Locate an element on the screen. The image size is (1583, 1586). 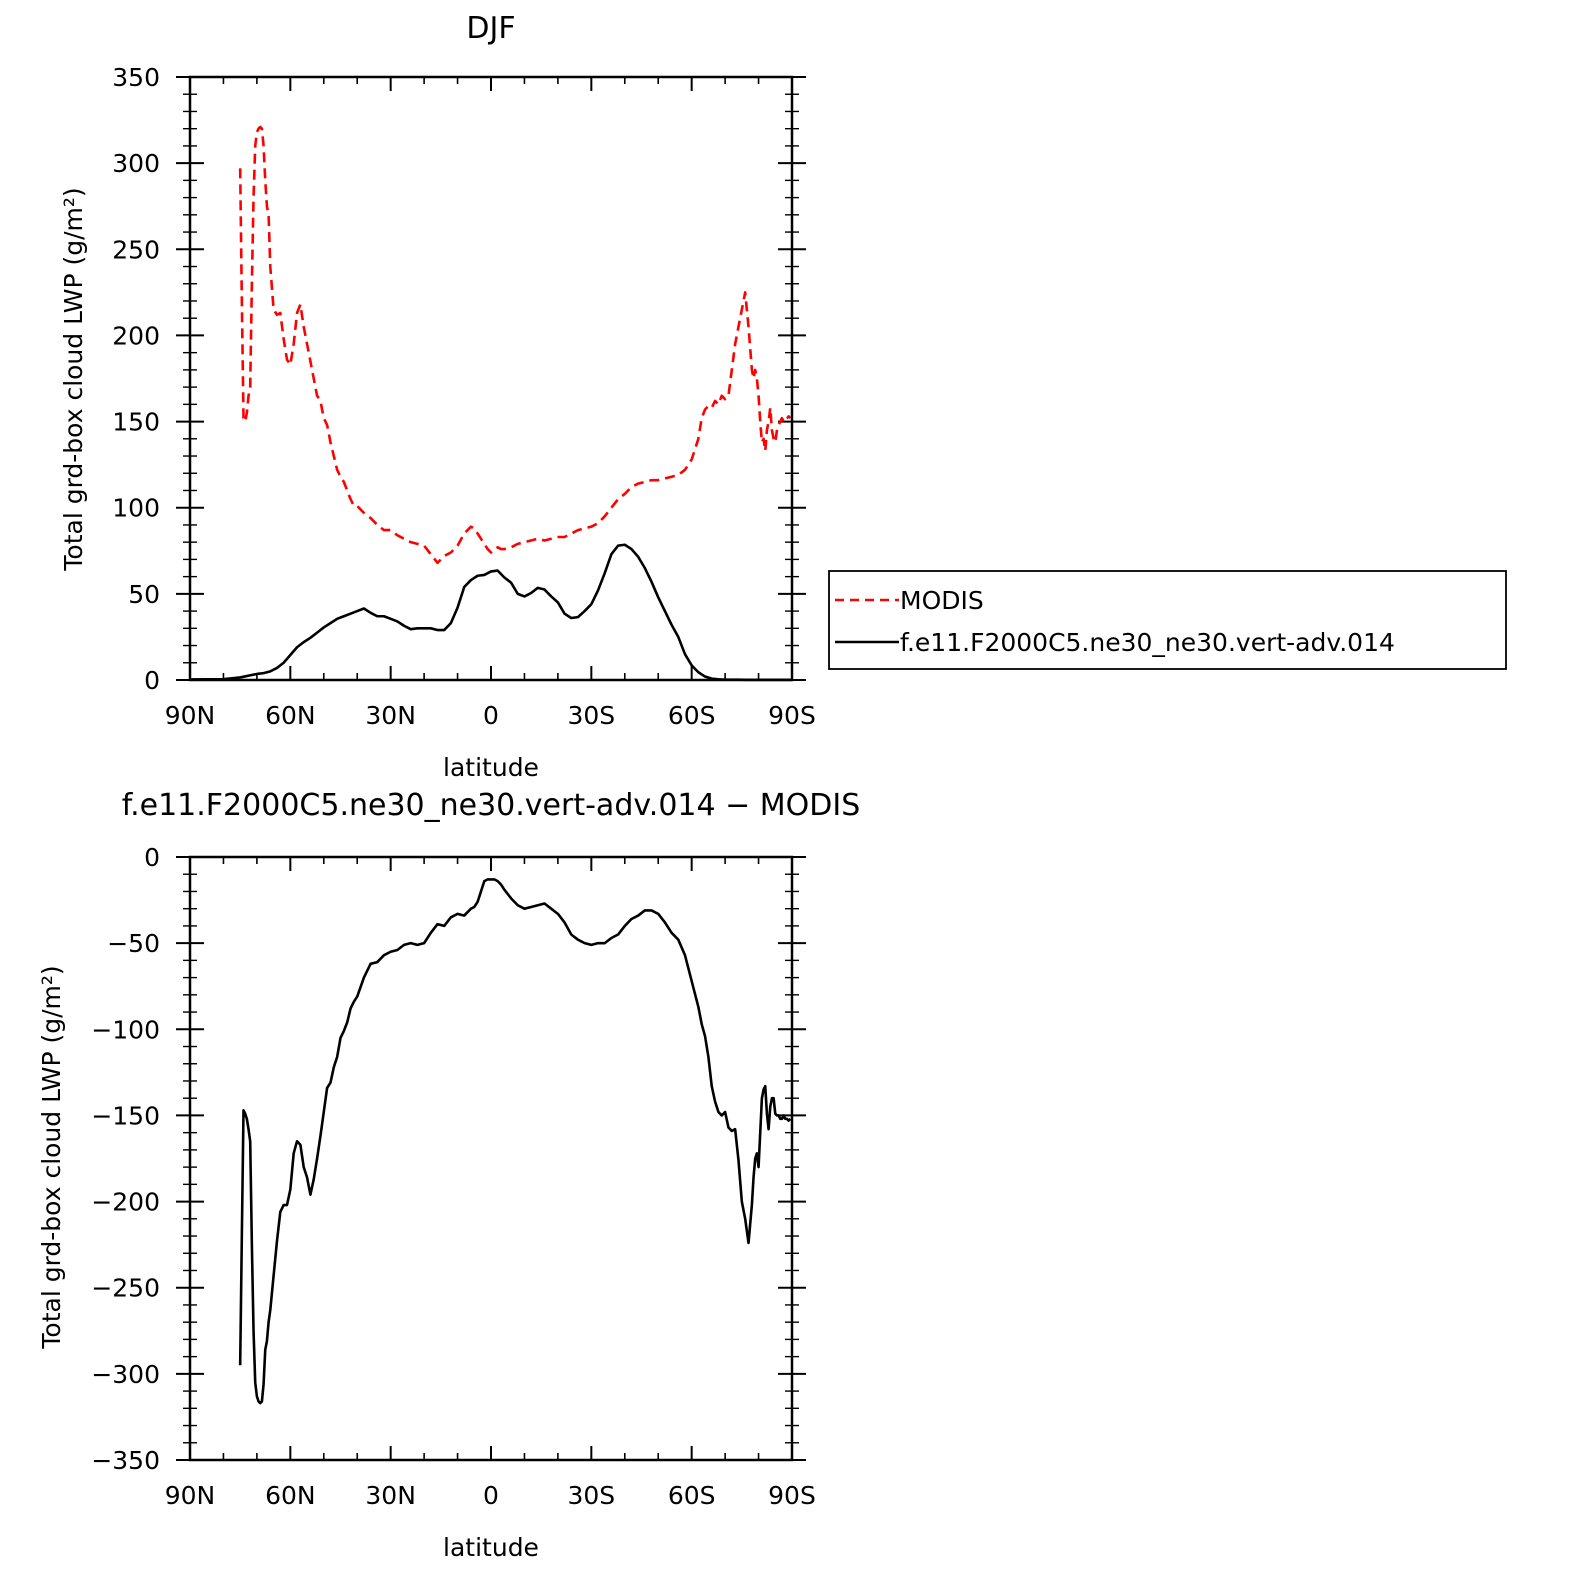
bottom-plot-area is located at coordinates (515, 1141).